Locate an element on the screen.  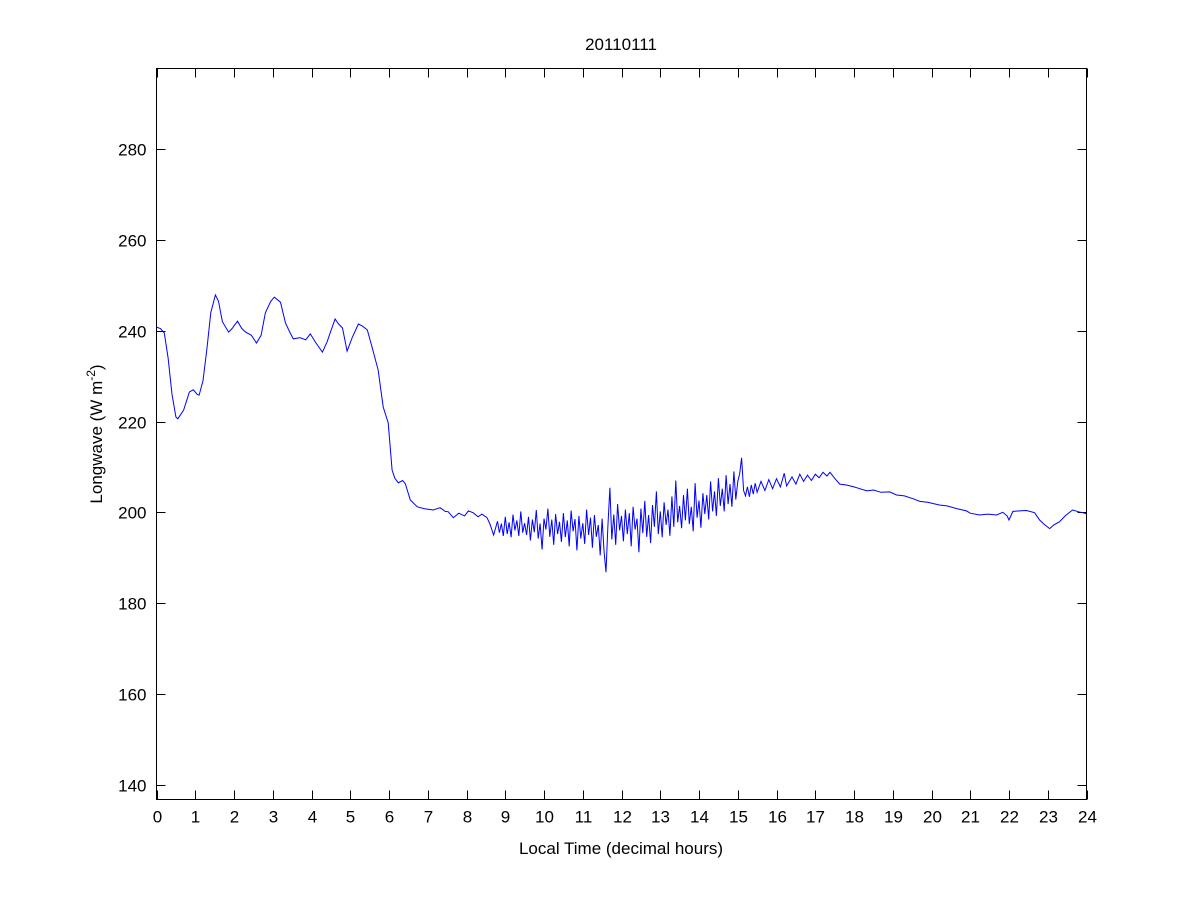
x-tick-label: 18 is located at coordinates (854, 817).